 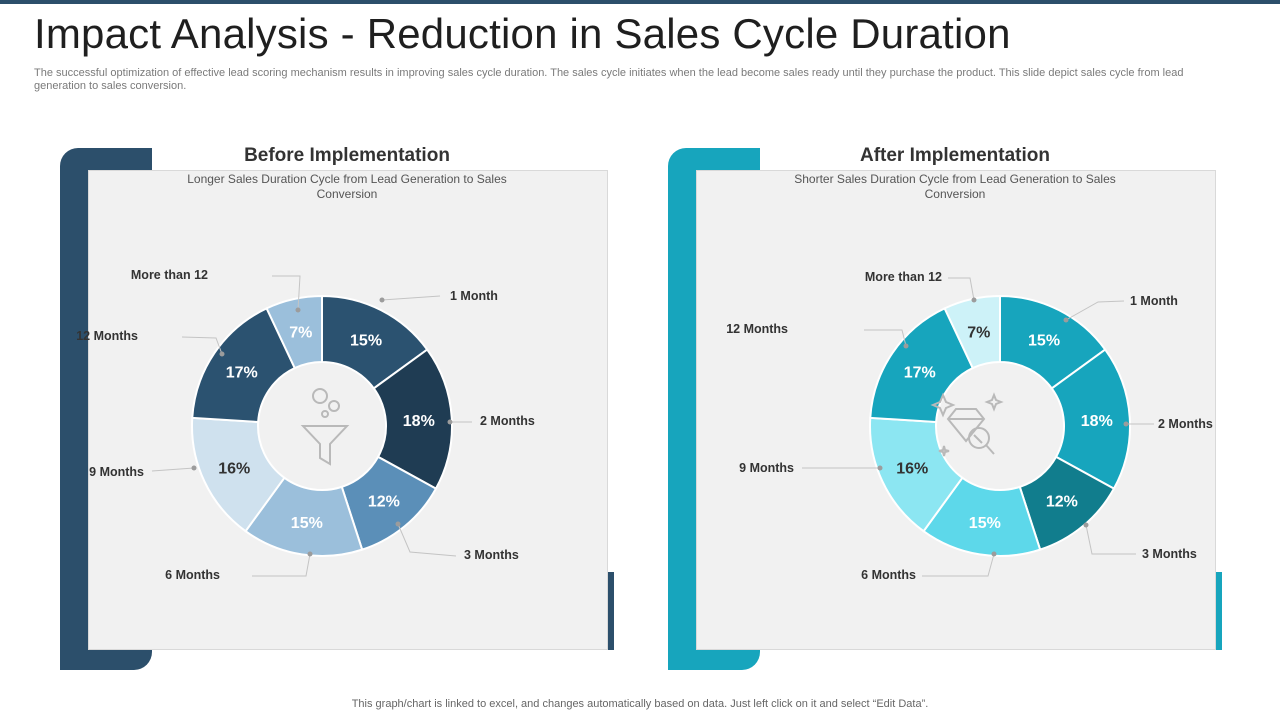 What do you see at coordinates (640, 2) in the screenshot?
I see `top-accent-strip` at bounding box center [640, 2].